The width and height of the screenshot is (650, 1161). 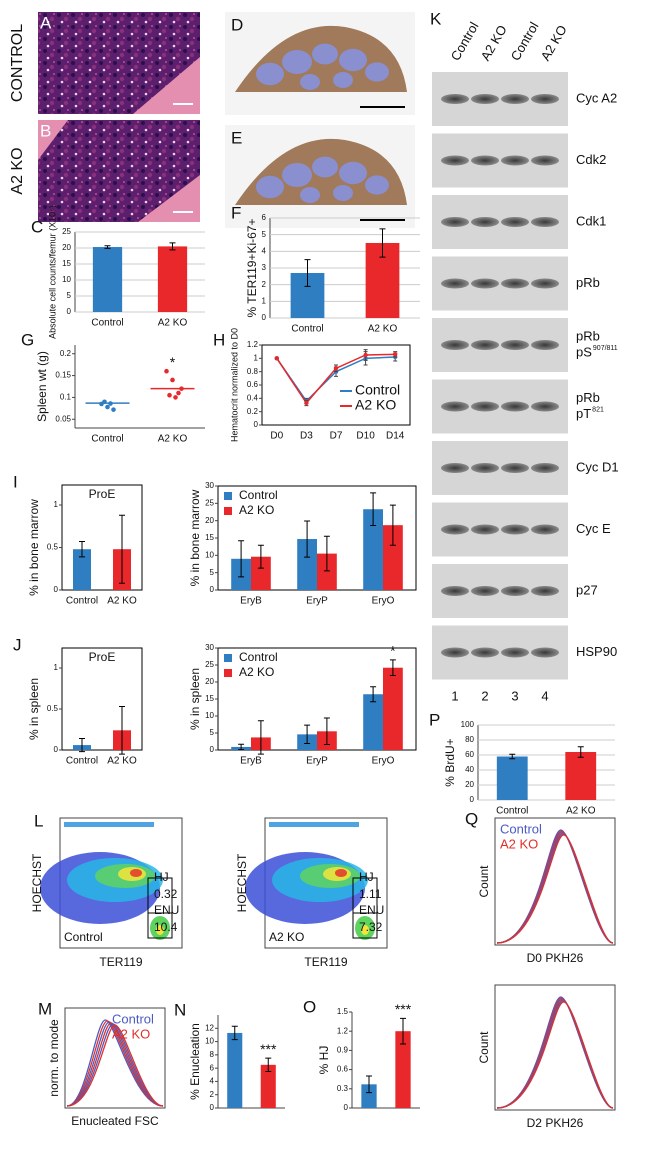 I want to click on gate-value: 0.32, so click(x=166, y=894).